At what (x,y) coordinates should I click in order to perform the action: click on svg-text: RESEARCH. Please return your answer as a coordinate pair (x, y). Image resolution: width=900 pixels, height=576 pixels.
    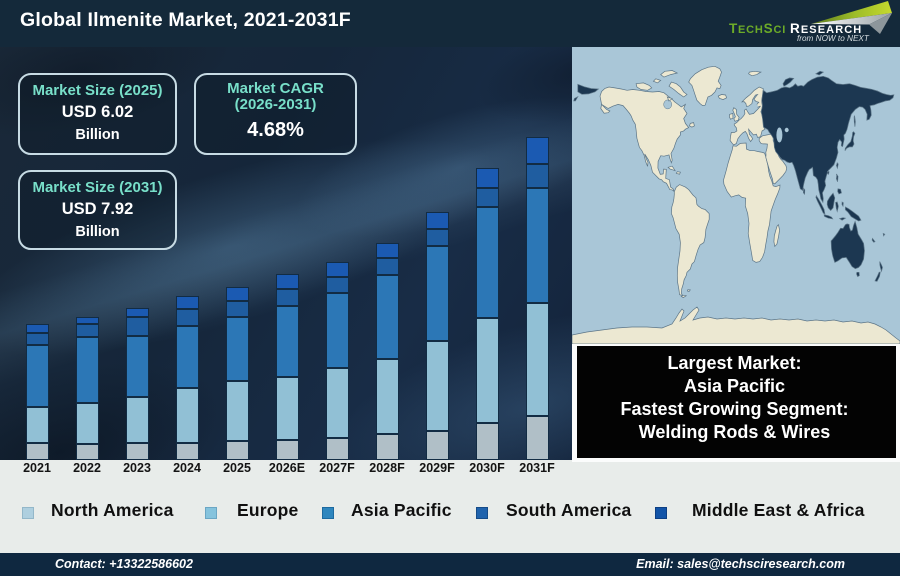
    Looking at the image, I should click on (826, 28).